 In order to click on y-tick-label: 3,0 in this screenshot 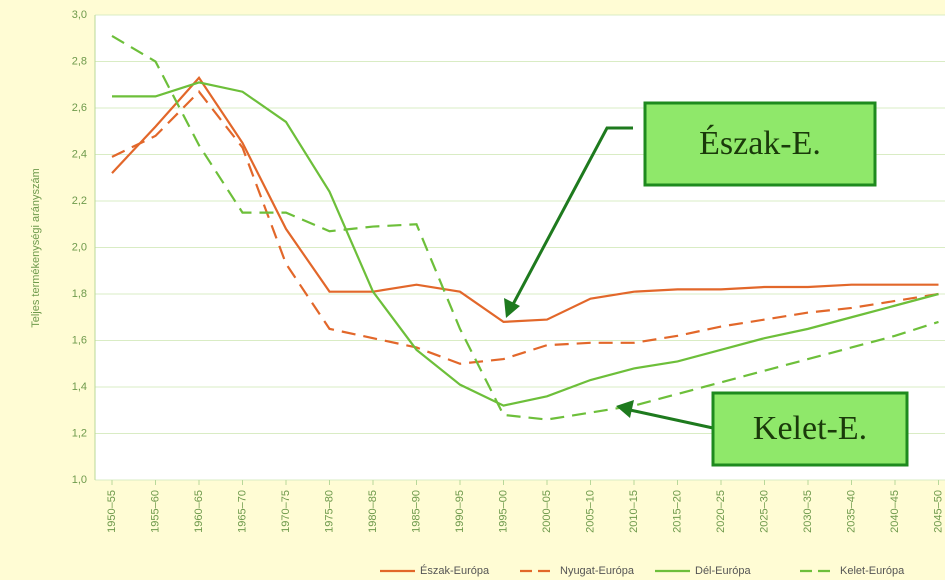, I will do `click(79, 15)`.